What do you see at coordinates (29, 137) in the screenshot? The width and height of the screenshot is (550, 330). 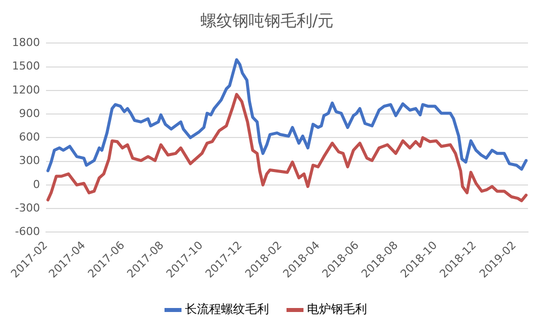 I see `y-tick-label: 600` at bounding box center [29, 137].